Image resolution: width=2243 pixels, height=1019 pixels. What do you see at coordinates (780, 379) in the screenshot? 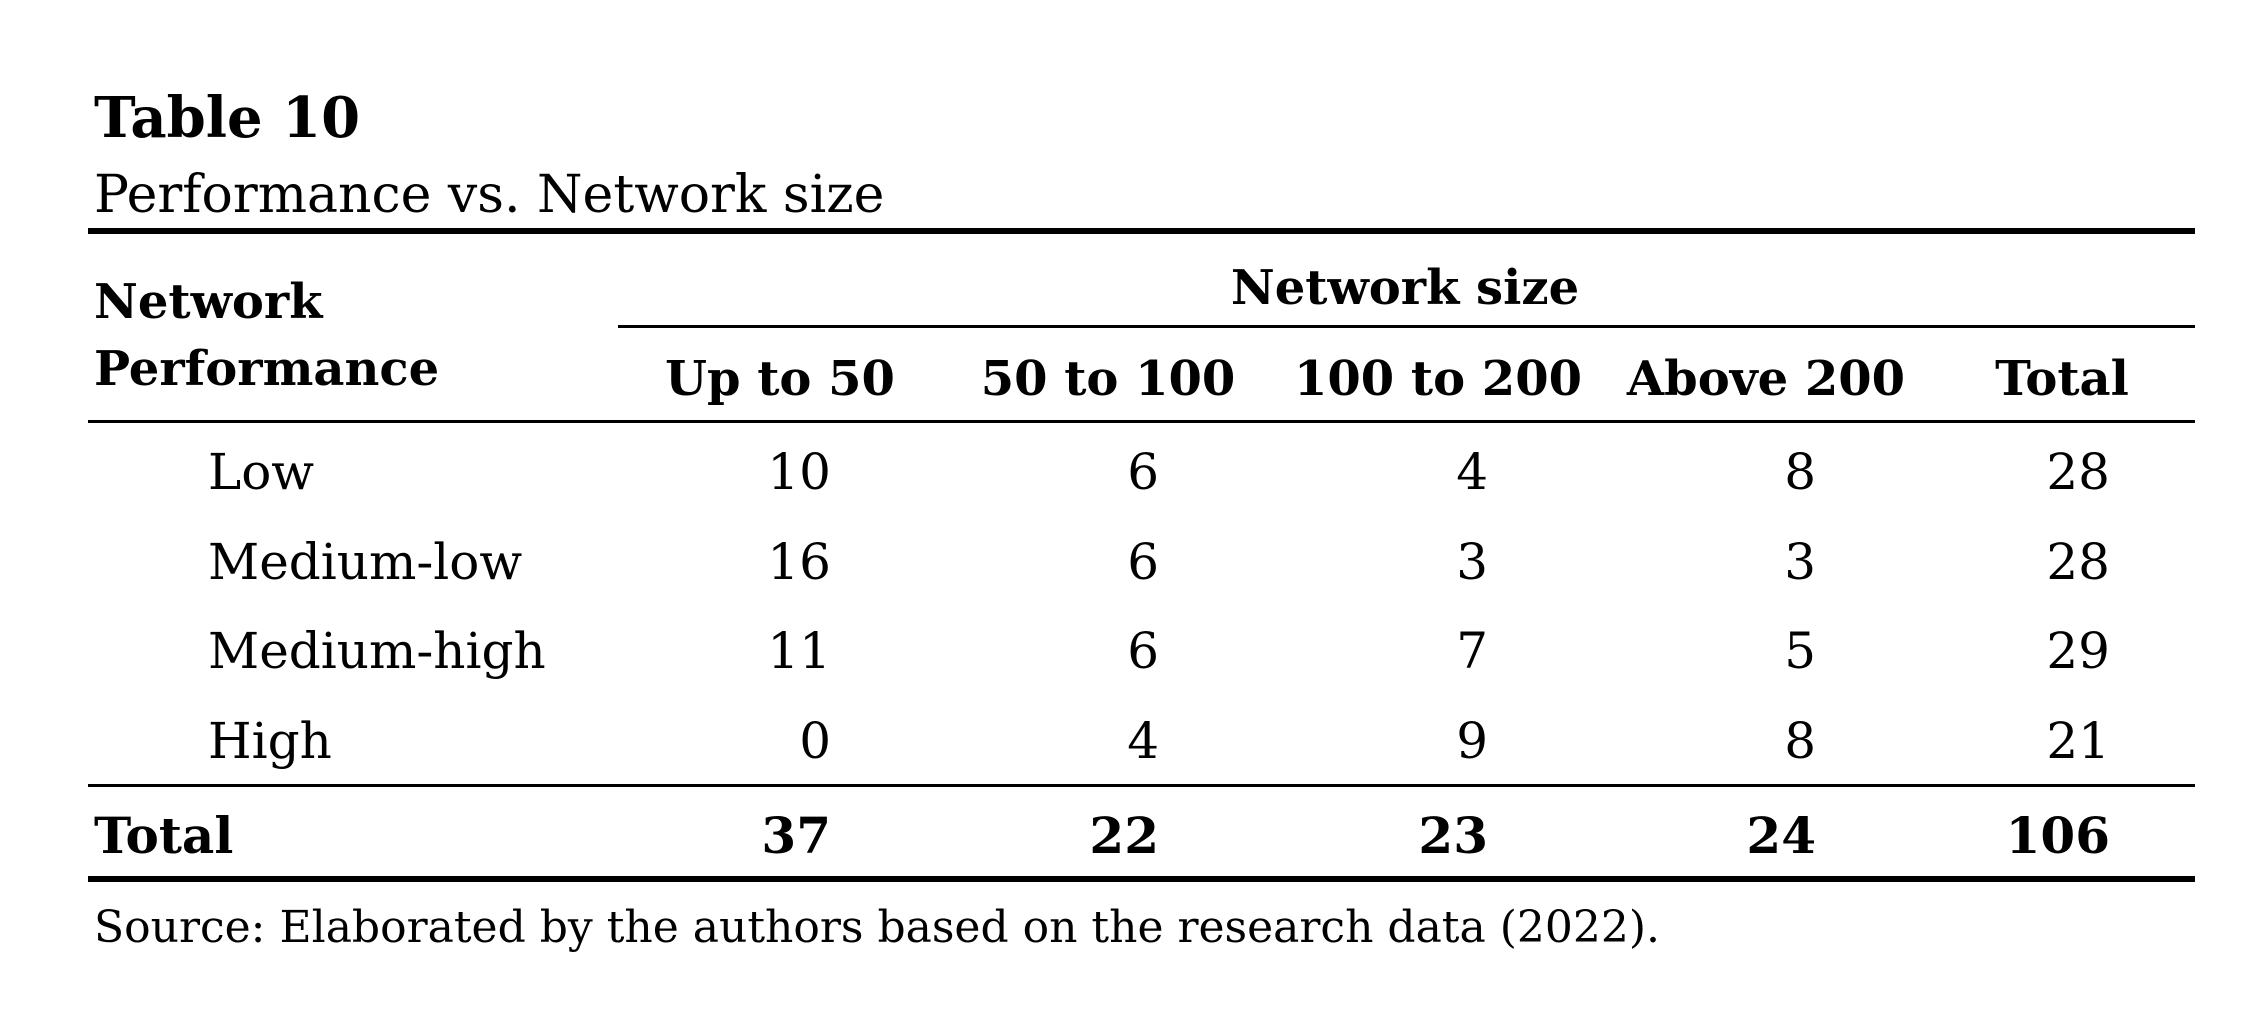
I see `column-header: Up to 50` at bounding box center [780, 379].